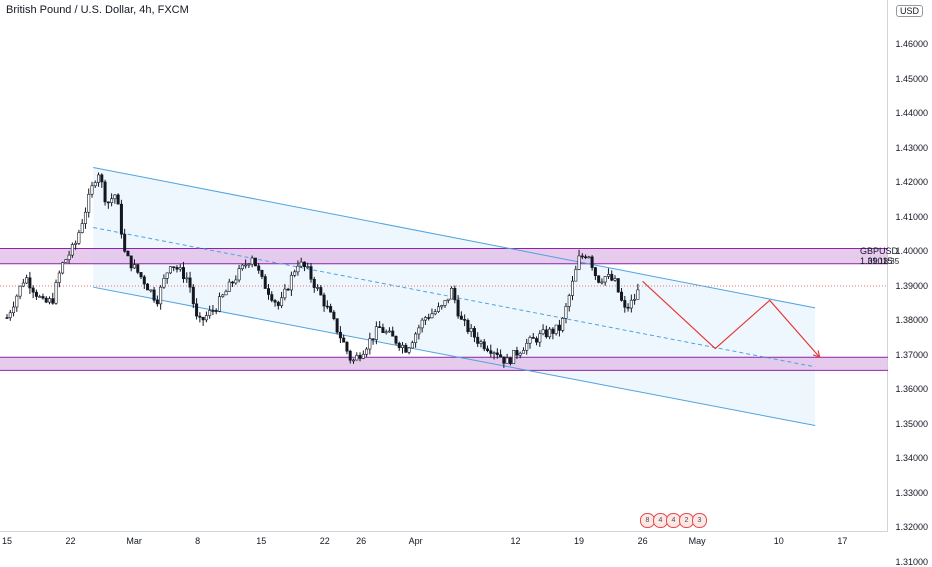 The height and width of the screenshot is (567, 932). What do you see at coordinates (910, 11) in the screenshot?
I see `currency-badge: USD` at bounding box center [910, 11].